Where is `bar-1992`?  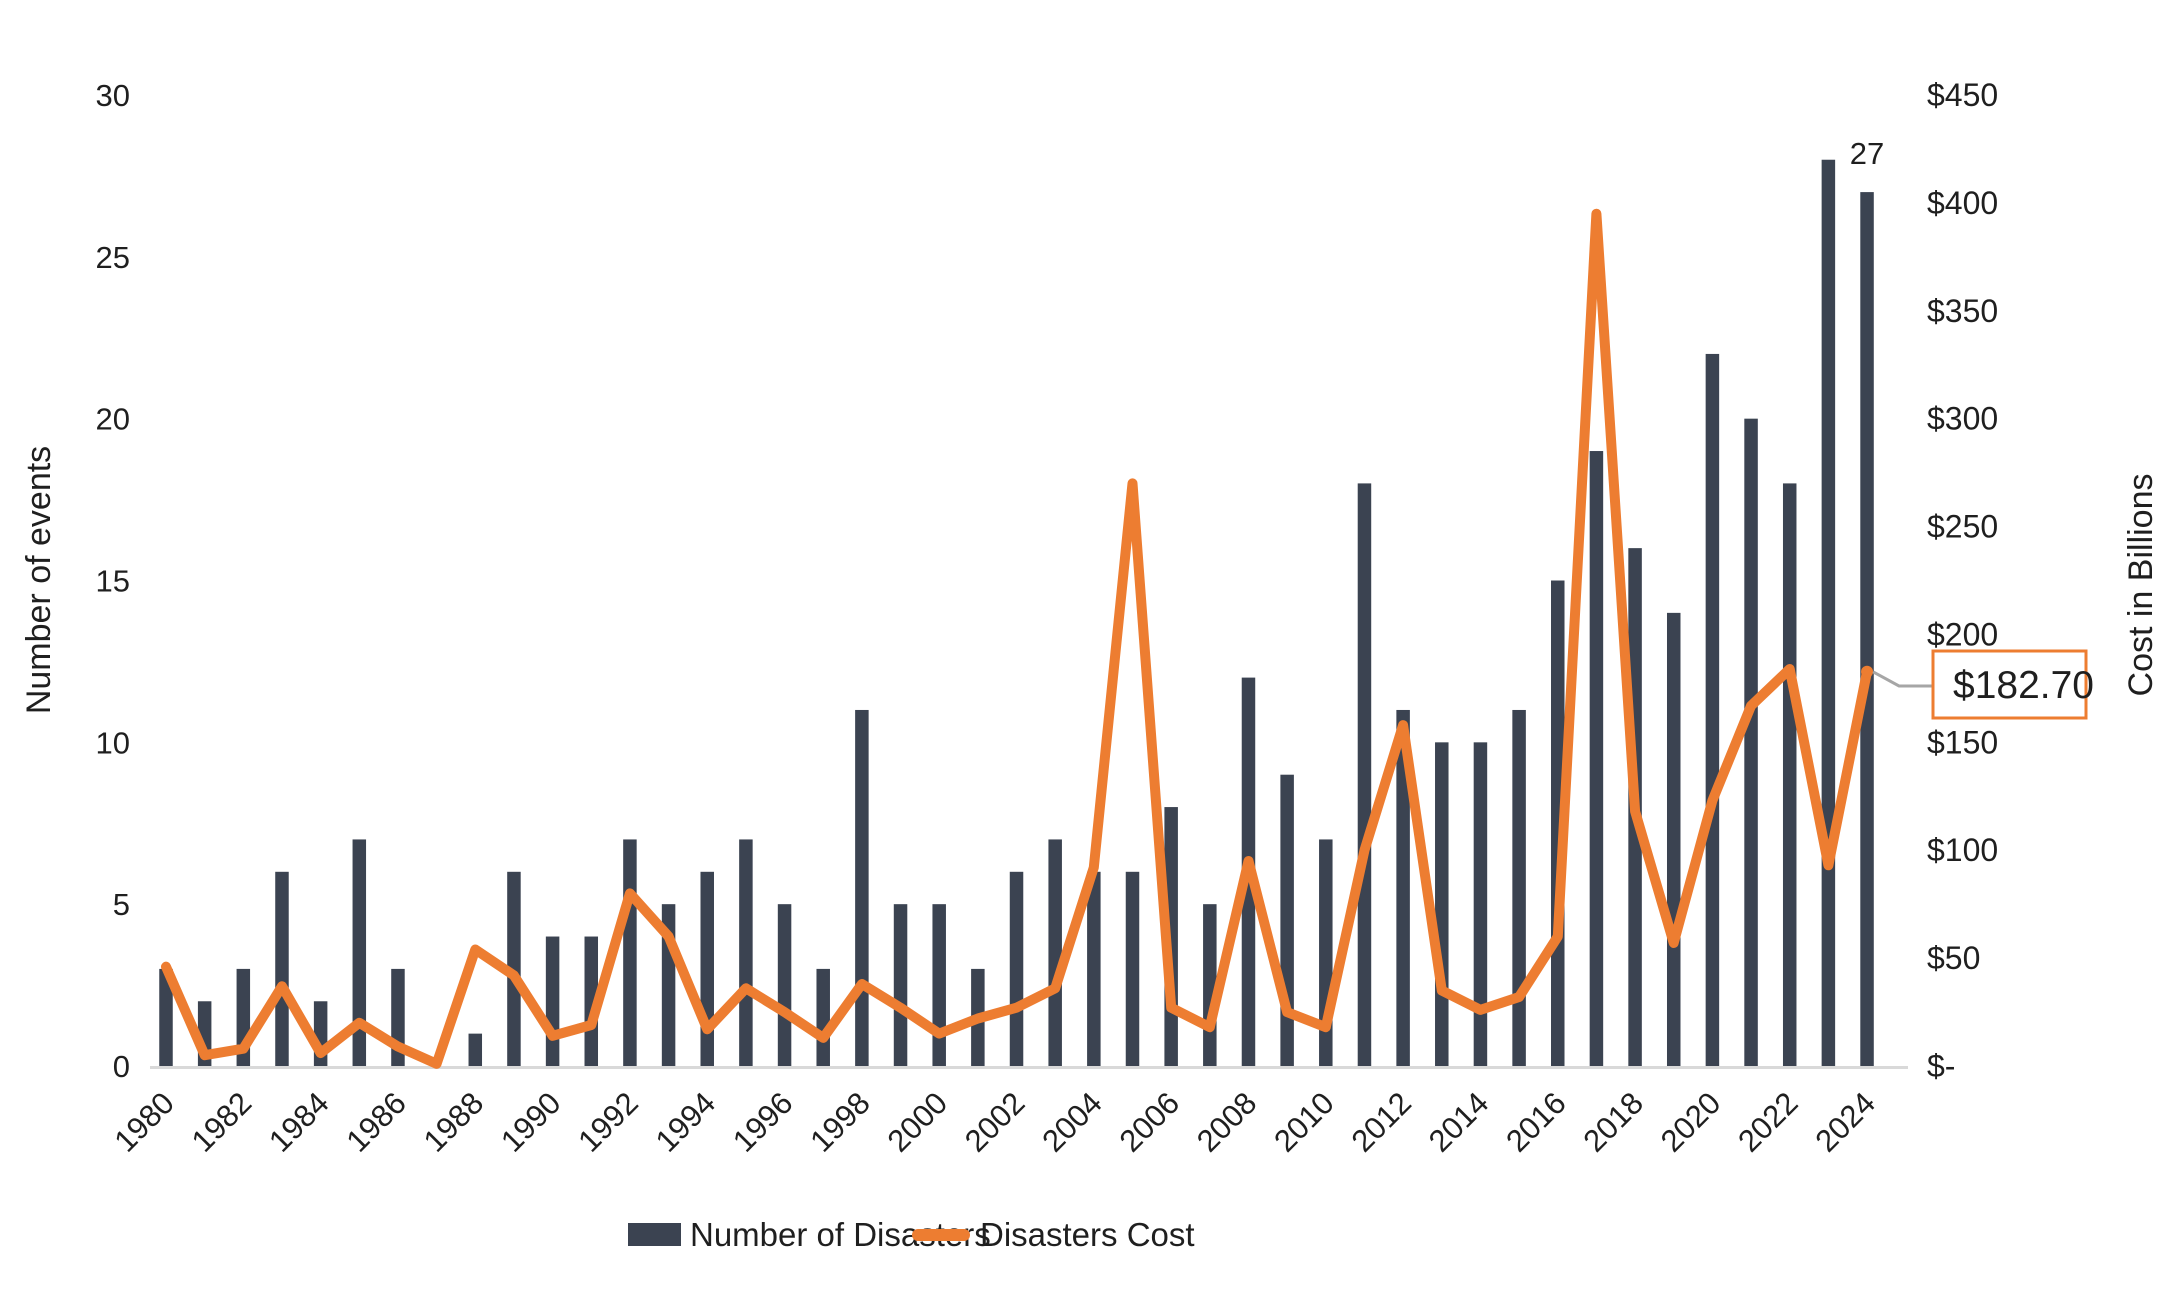 bar-1992 is located at coordinates (630, 952).